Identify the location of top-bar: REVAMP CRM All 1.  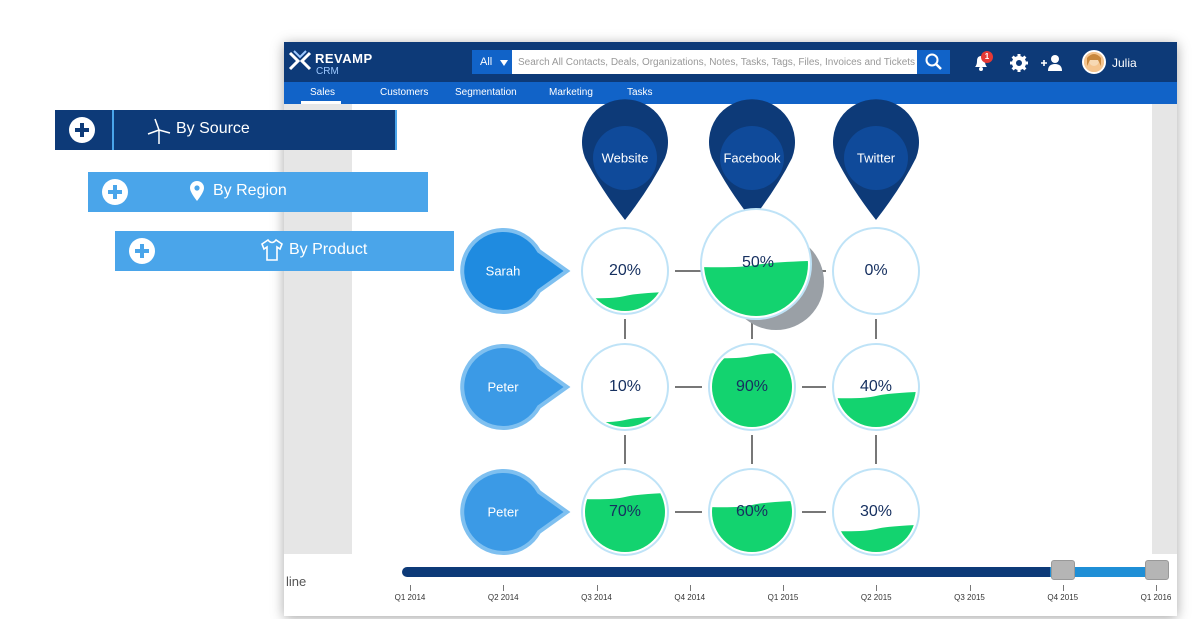
(730, 62).